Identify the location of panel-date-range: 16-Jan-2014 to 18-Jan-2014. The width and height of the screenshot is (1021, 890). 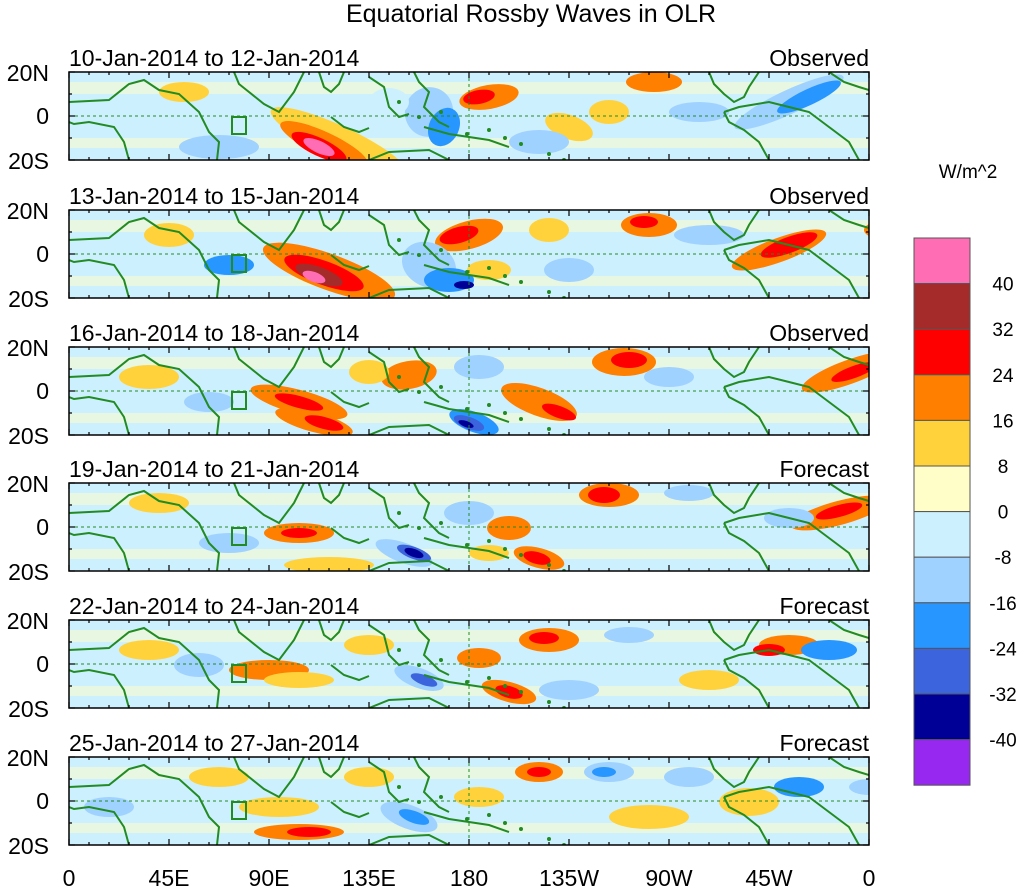
(214, 333).